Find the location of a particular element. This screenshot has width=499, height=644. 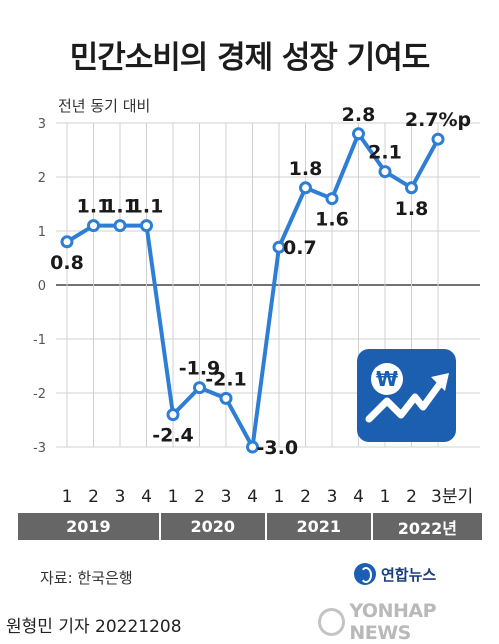

x-tick-labels: 1 2 3 4 1 2 3 4 1 2 3 4 1 2 3분기 is located at coordinates (268, 497).